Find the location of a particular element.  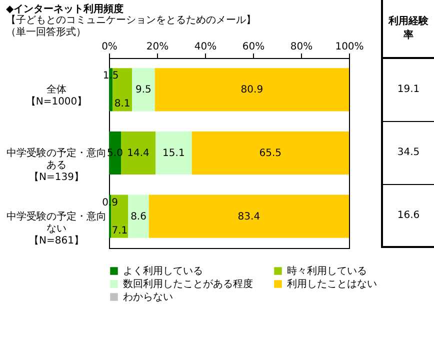

x-tick-label: 100% is located at coordinates (349, 47).